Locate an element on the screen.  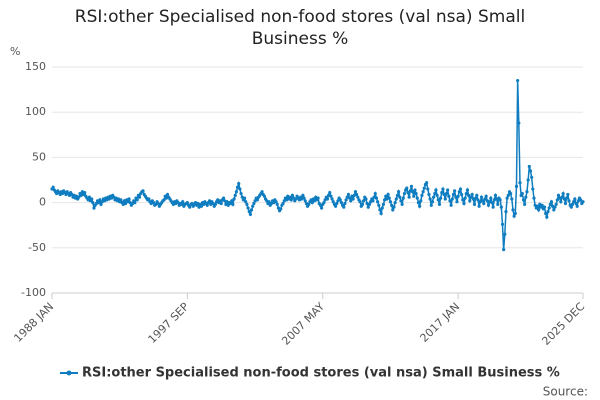
y-tick-label: 100 is located at coordinates (35, 111).